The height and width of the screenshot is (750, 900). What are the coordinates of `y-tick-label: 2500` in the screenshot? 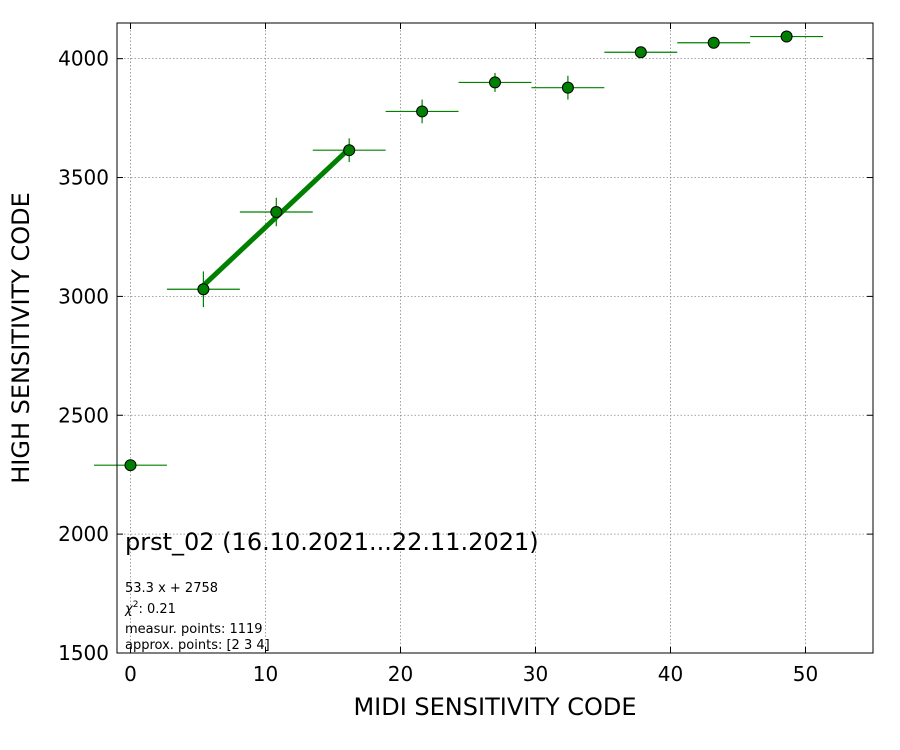 It's located at (83, 415).